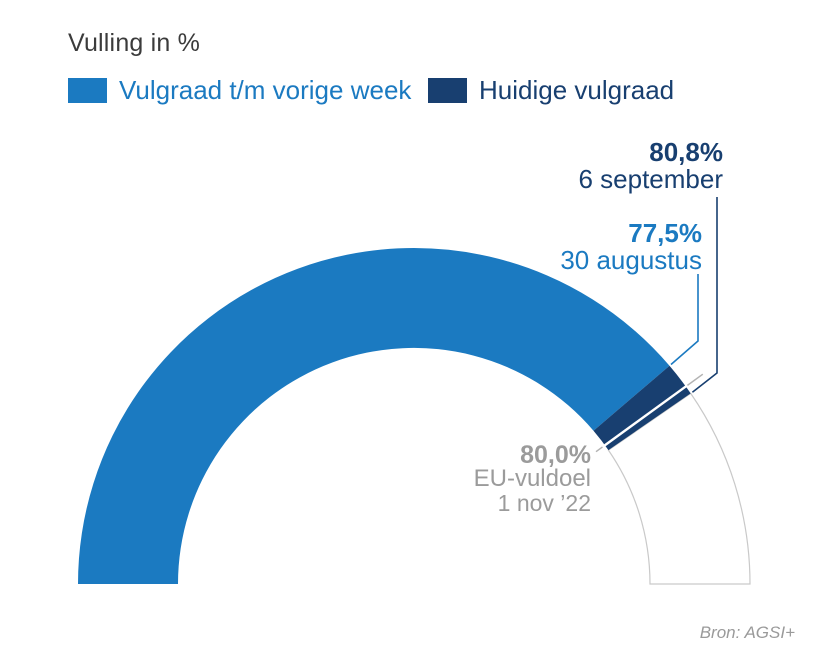  What do you see at coordinates (631, 260) in the screenshot?
I see `annotation-previous-date: 30 augustus` at bounding box center [631, 260].